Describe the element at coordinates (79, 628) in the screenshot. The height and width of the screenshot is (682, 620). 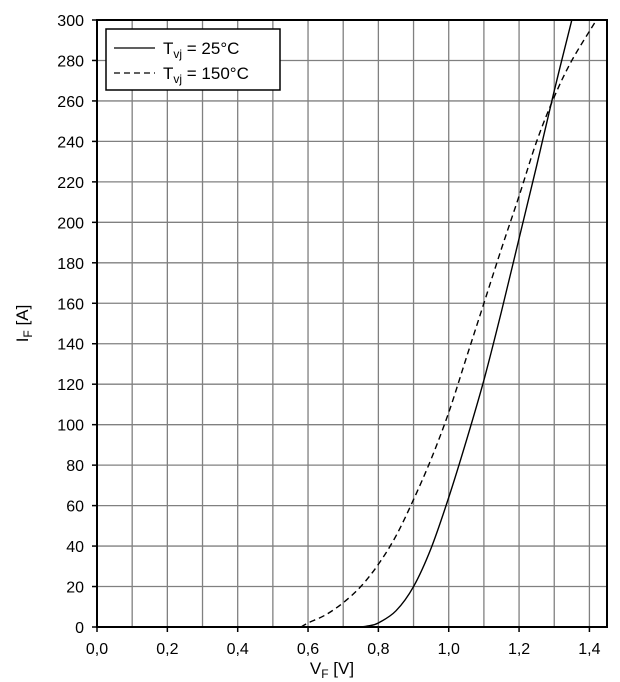
I see `y-tick-label: 0` at that location.